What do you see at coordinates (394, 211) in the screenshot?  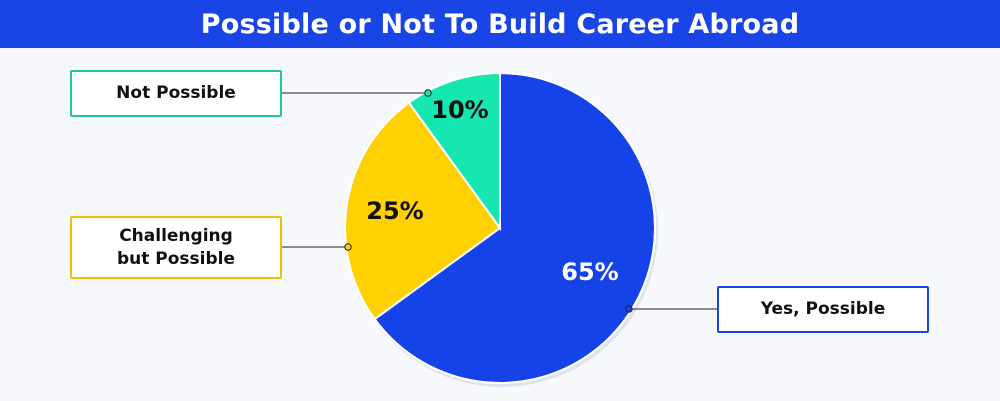 I see `slice-percent-label-1: 25%` at bounding box center [394, 211].